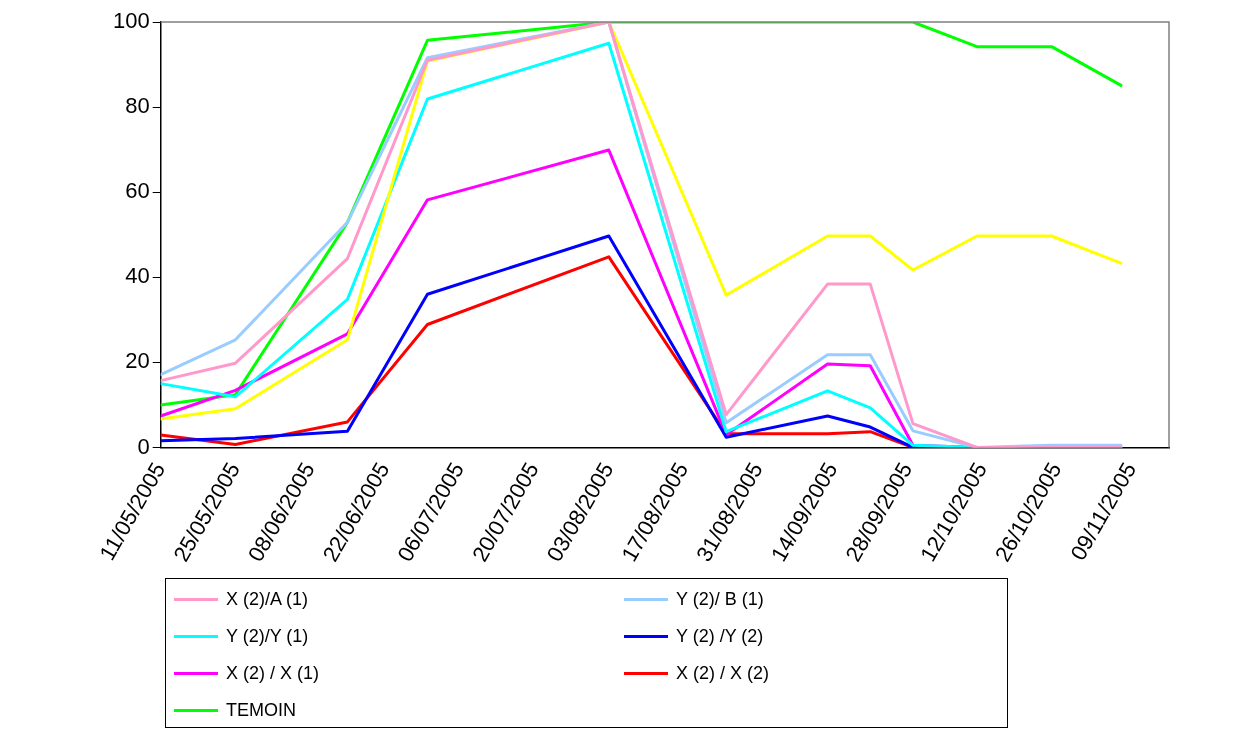  Describe the element at coordinates (137, 276) in the screenshot. I see `y-tick-label: 40` at that location.